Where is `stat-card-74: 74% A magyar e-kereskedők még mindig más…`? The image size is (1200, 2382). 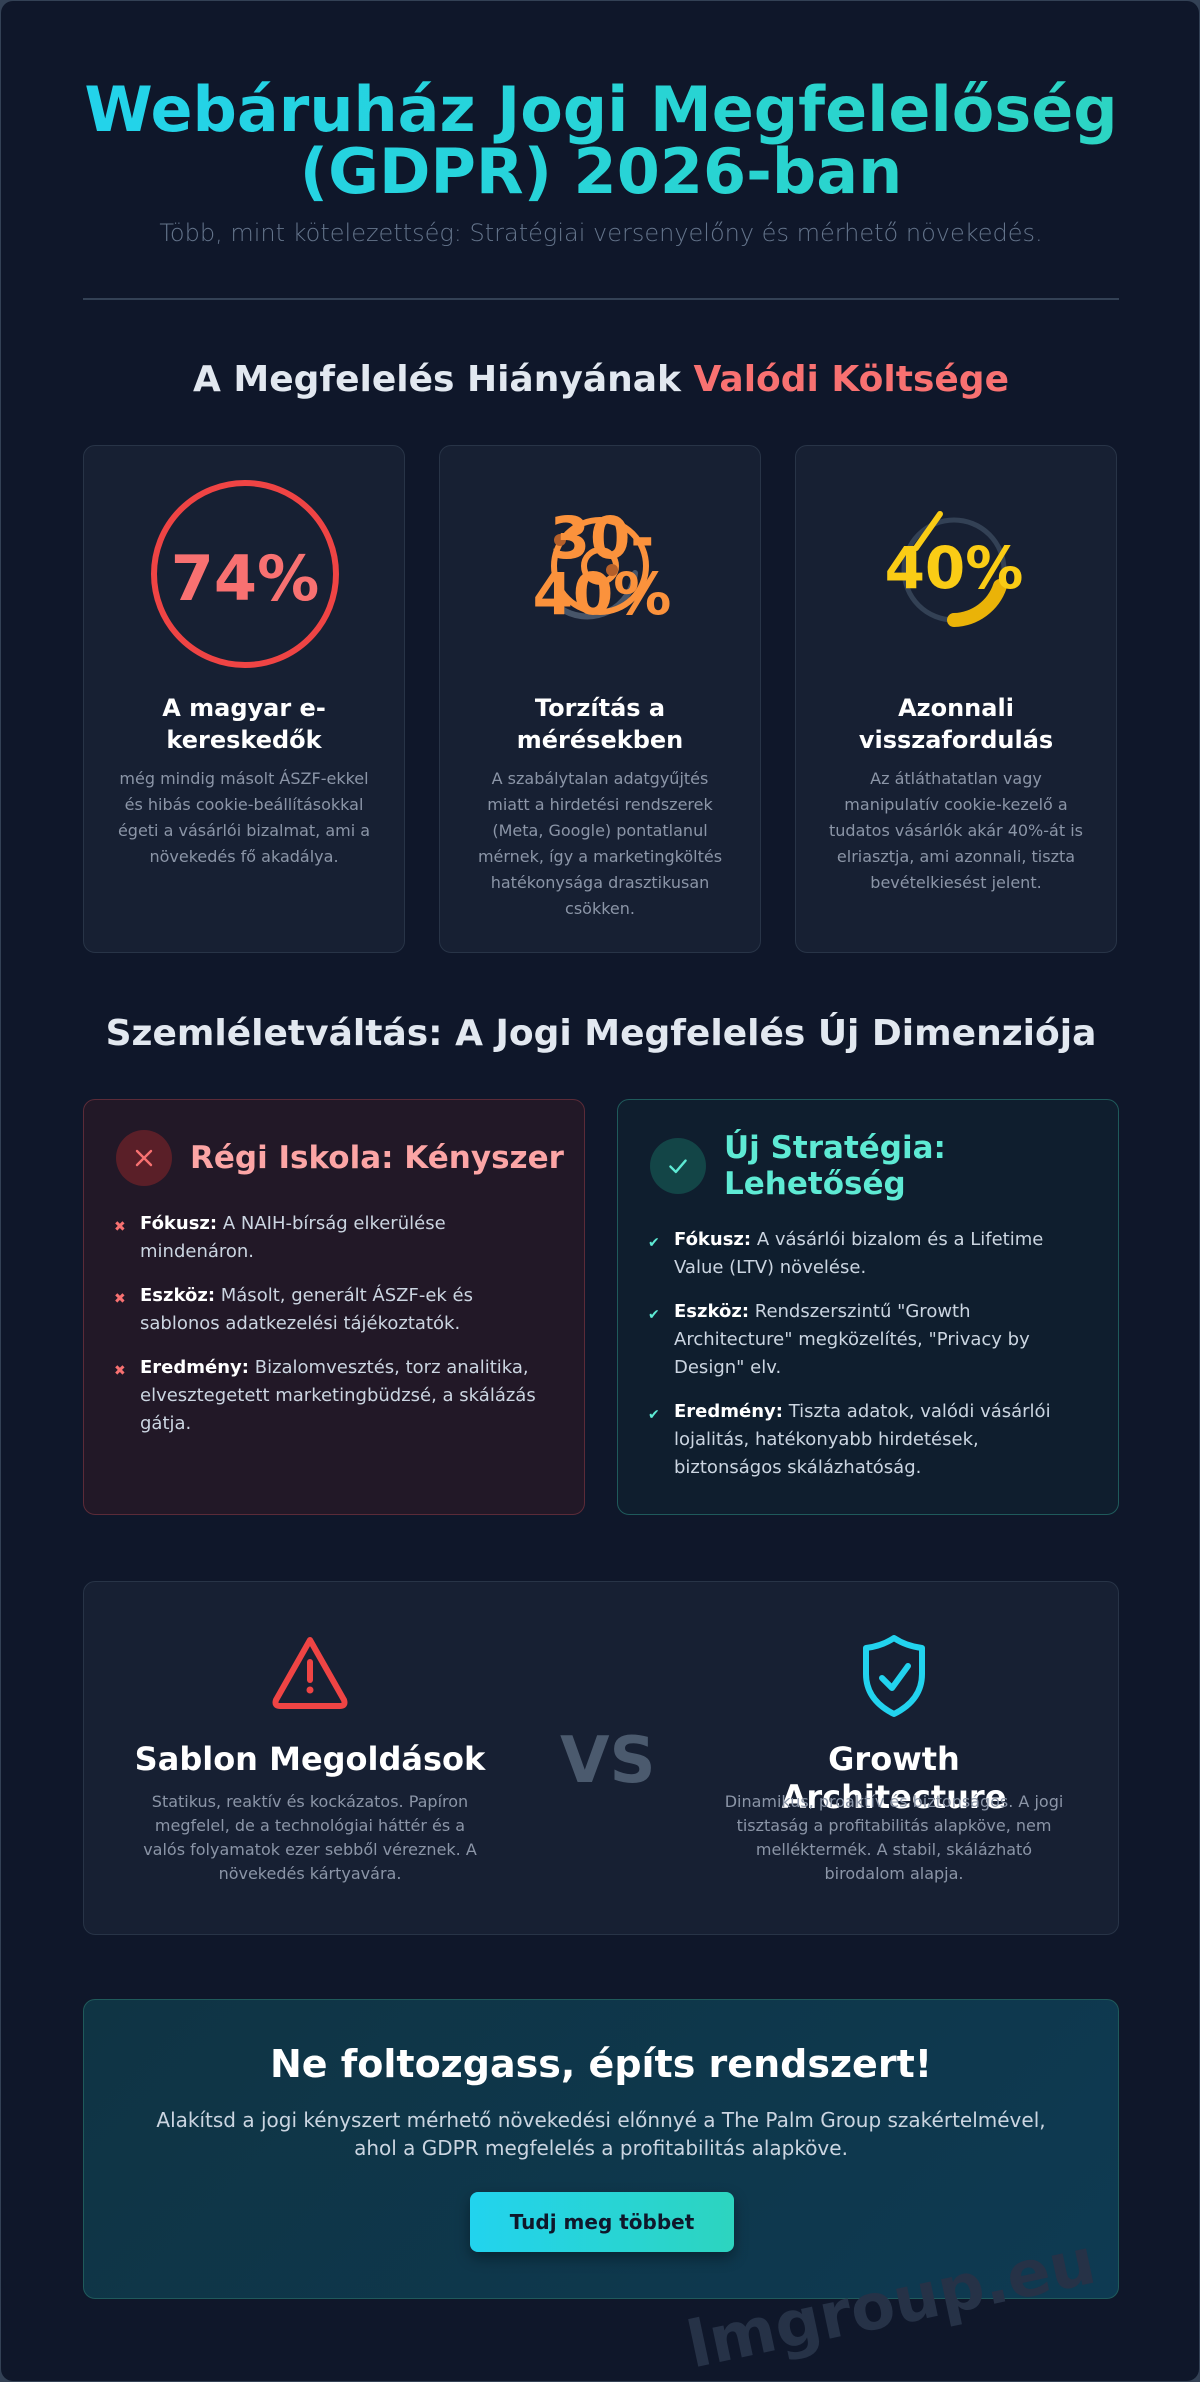 stat-card-74: 74% A magyar e-kereskedők még mindig más… is located at coordinates (244, 699).